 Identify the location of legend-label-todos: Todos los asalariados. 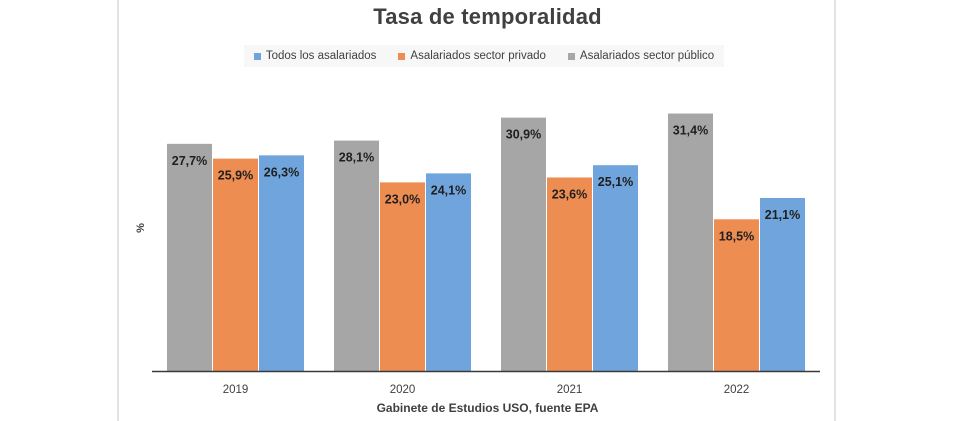
(321, 56).